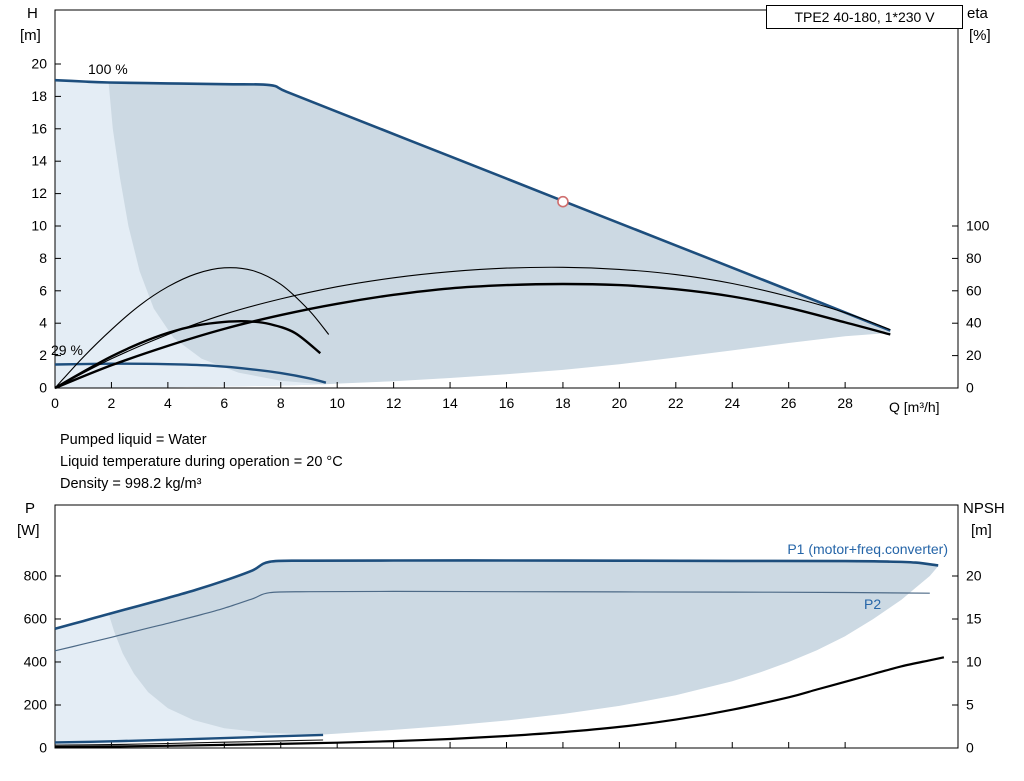 The image size is (1024, 781). Describe the element at coordinates (39, 96) in the screenshot. I see `y-left-tick-label: 18` at that location.